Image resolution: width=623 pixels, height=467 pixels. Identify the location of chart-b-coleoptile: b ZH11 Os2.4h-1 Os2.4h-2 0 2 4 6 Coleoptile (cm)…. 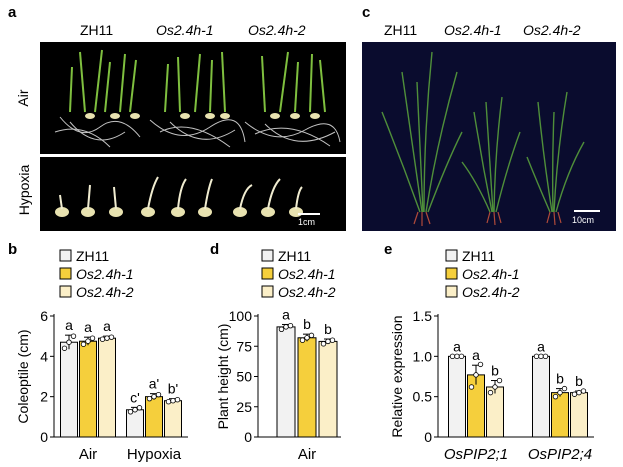
(98, 352).